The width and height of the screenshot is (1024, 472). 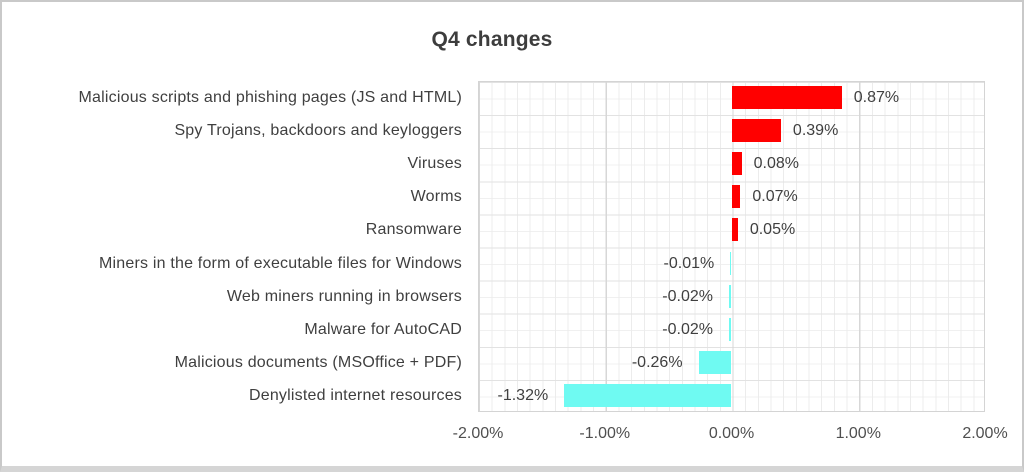 I want to click on x-tick-label: -1.00%, so click(x=605, y=433).